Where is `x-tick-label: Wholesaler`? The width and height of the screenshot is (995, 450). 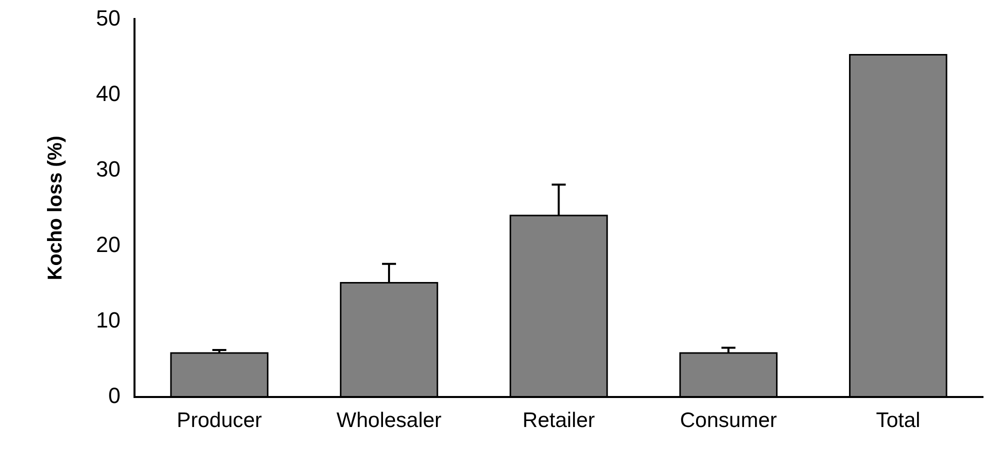 x-tick-label: Wholesaler is located at coordinates (389, 420).